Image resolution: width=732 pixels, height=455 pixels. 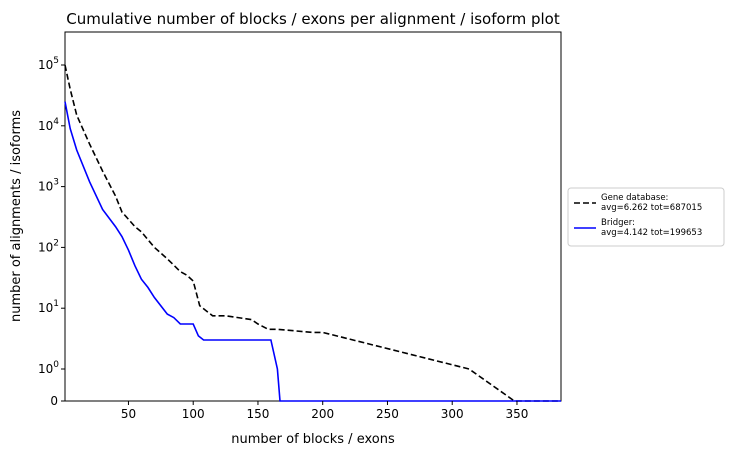 I want to click on x-tick-label: 150, so click(x=258, y=414).